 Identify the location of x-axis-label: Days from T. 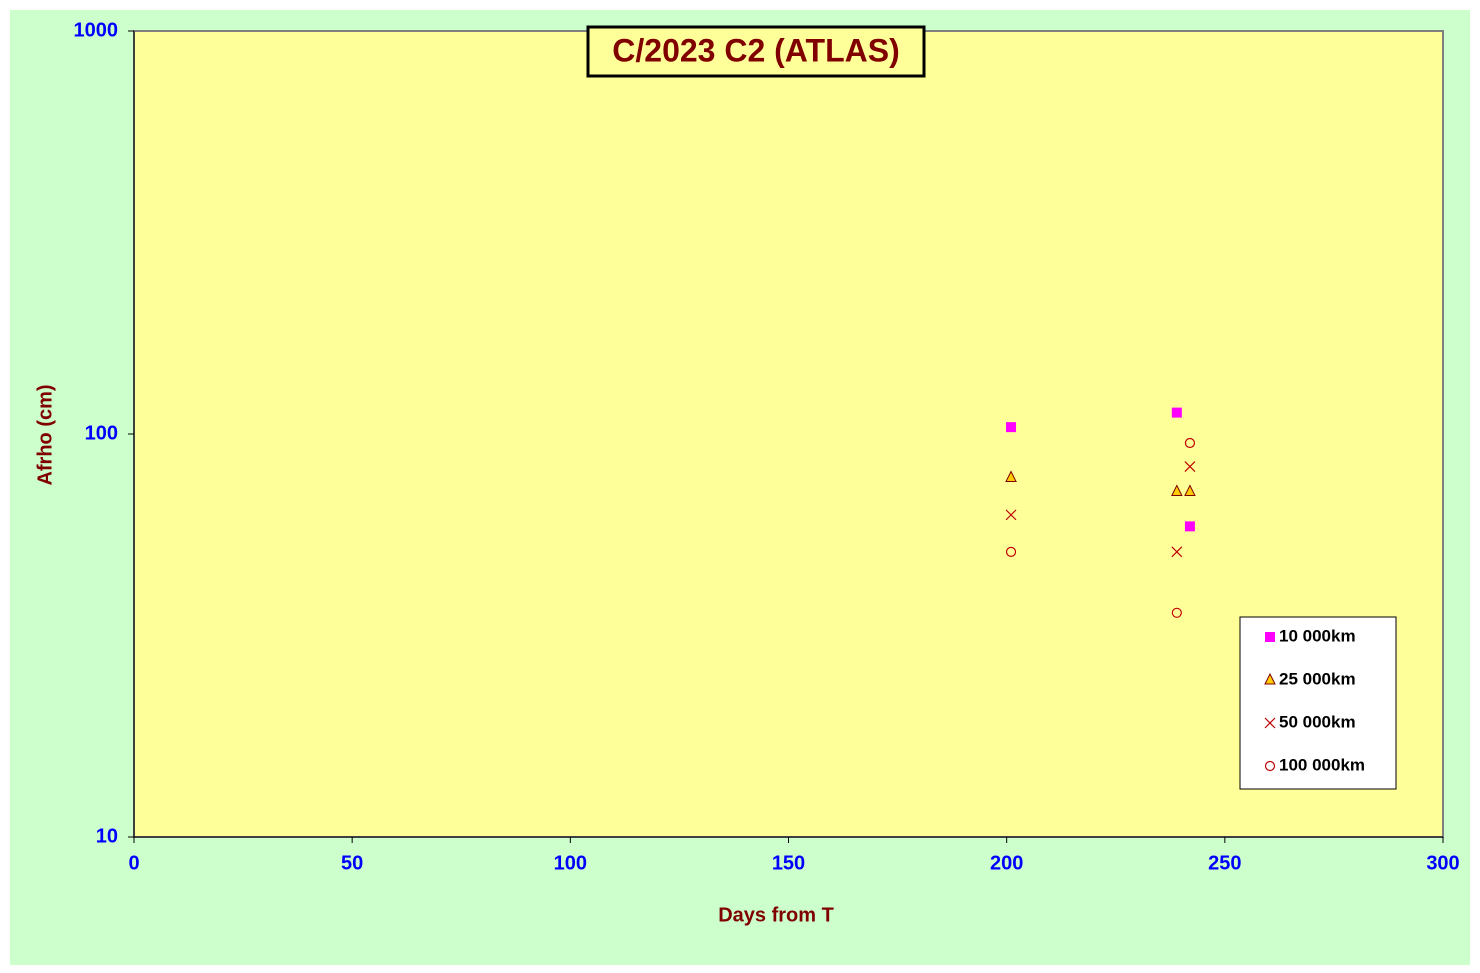
(776, 915).